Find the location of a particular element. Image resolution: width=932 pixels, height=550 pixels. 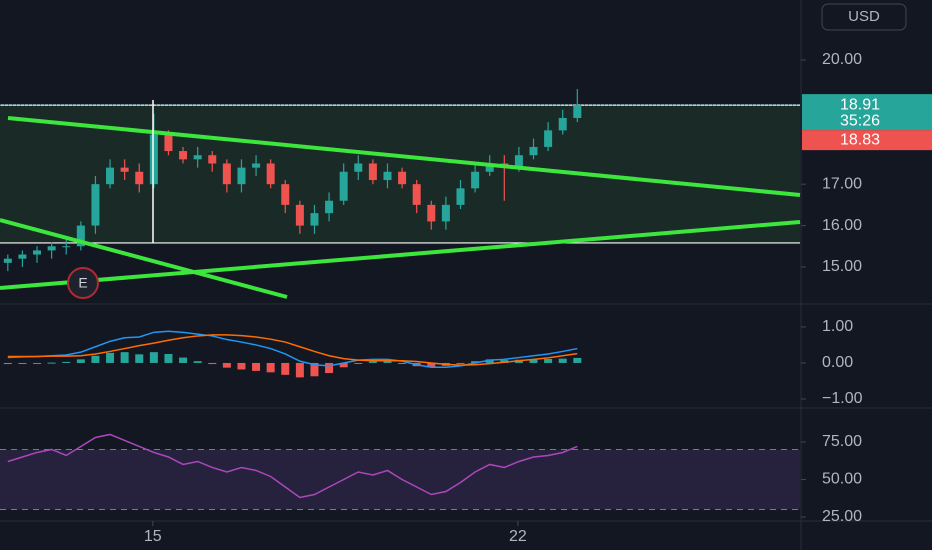

second-price-box is located at coordinates (867, 140).